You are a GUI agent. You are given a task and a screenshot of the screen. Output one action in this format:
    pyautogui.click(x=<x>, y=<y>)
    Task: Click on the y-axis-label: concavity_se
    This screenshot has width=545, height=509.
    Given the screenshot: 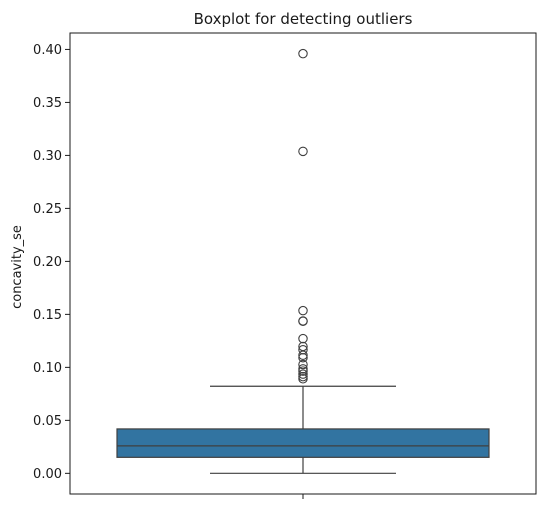 What is the action you would take?
    pyautogui.click(x=17, y=267)
    